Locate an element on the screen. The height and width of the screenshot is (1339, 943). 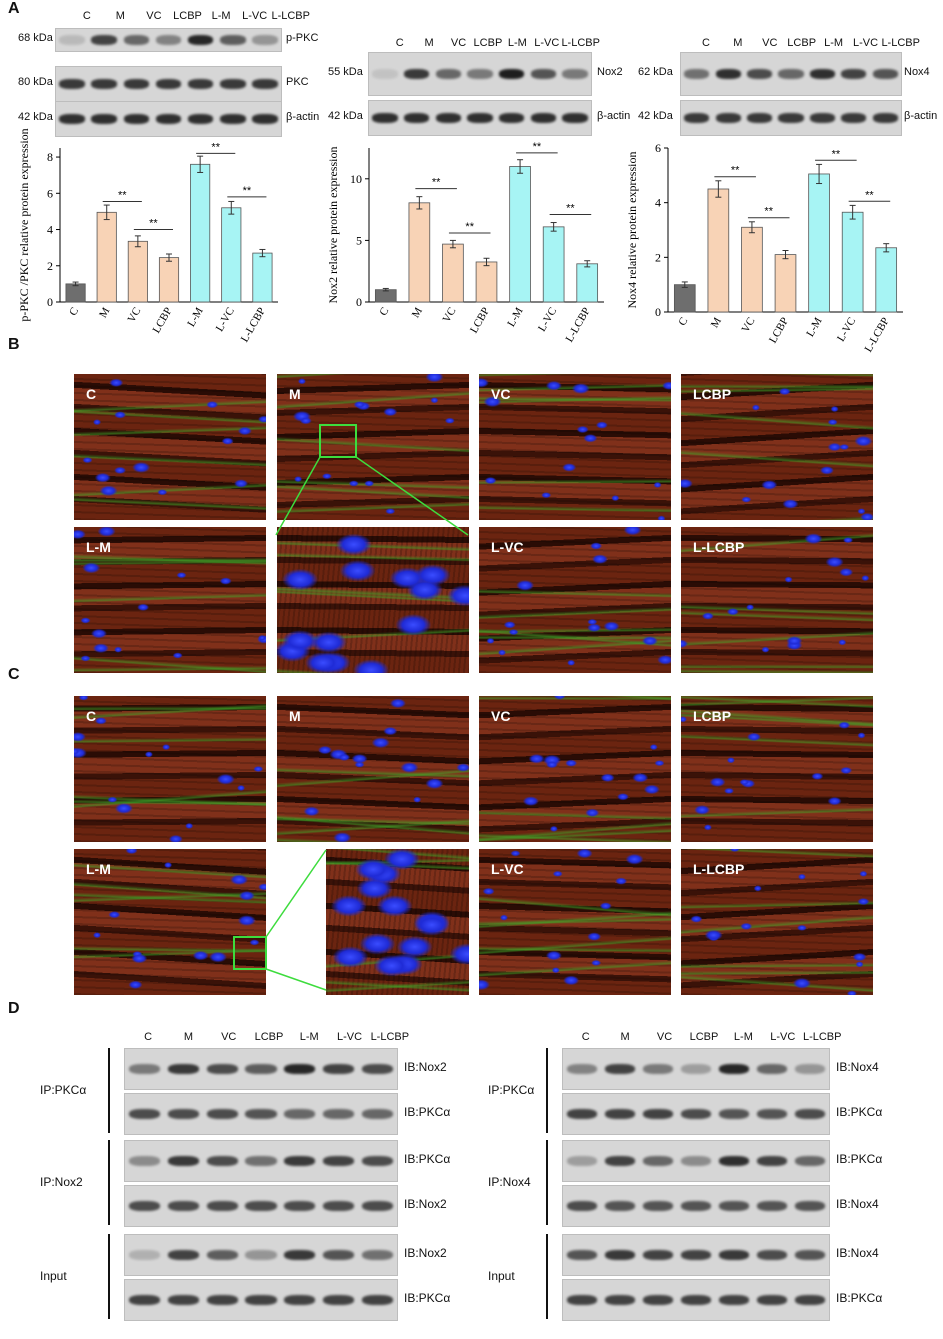
blot-strip-Nox4 is located at coordinates (791, 74).